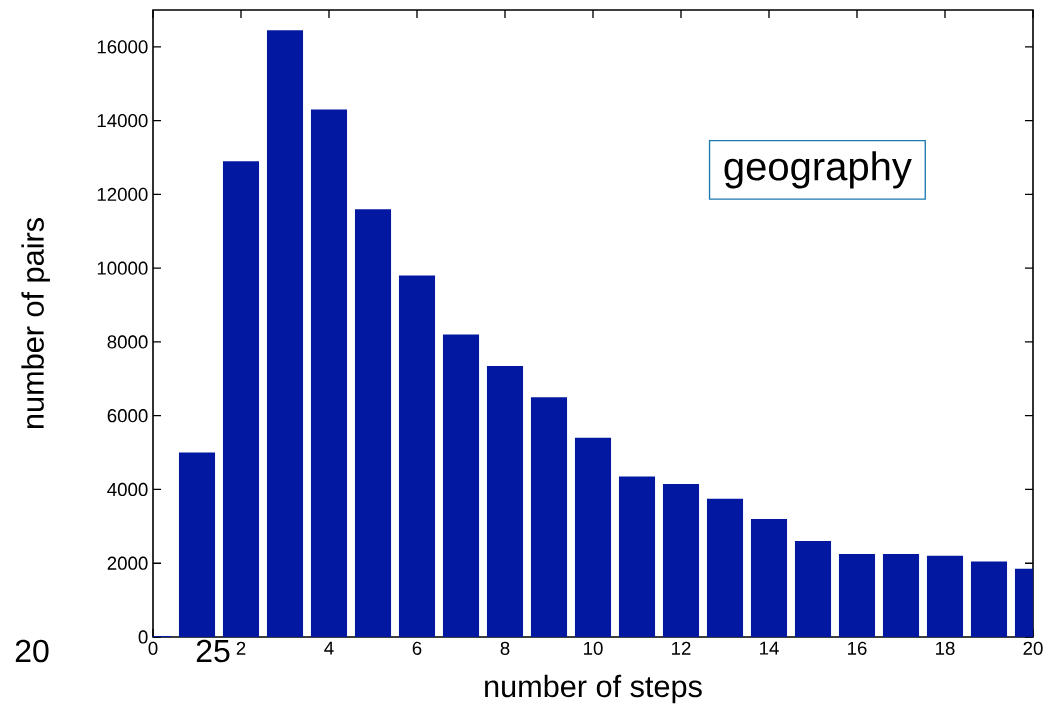 The width and height of the screenshot is (1061, 709). Describe the element at coordinates (122, 121) in the screenshot. I see `y-tick-label: 14000` at that location.